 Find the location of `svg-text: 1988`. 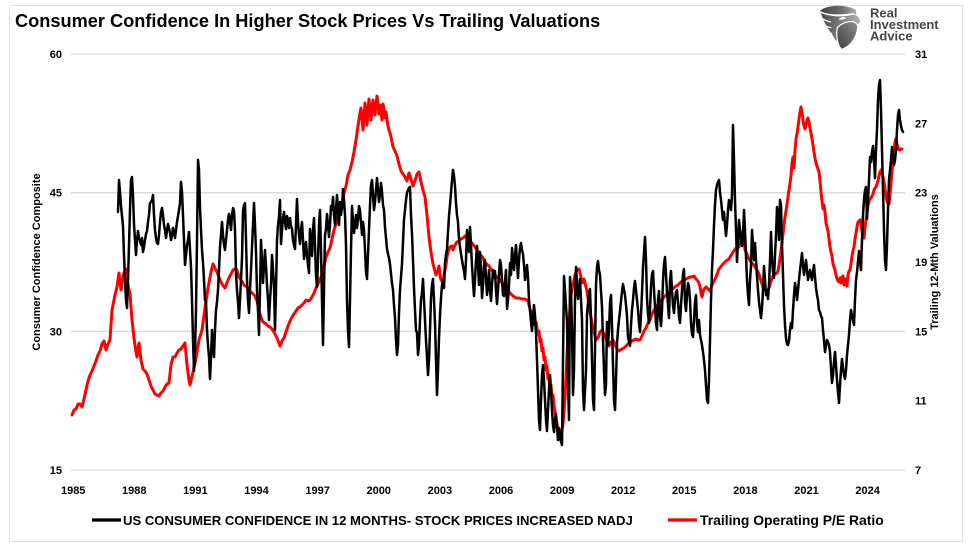

svg-text: 1988 is located at coordinates (134, 491).